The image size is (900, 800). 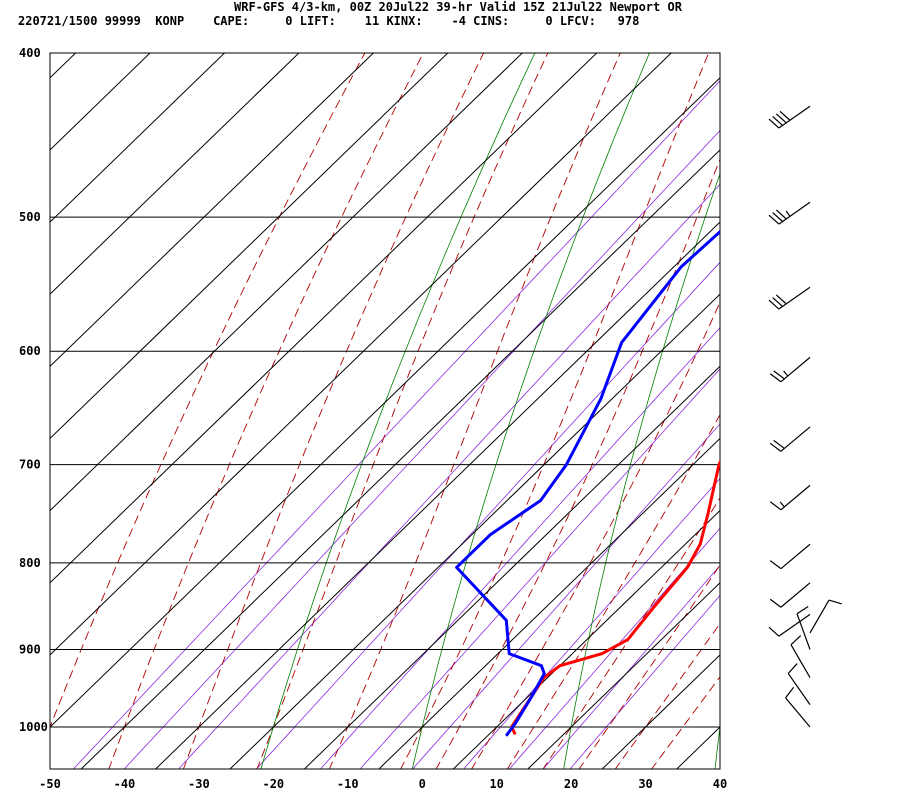 What do you see at coordinates (348, 784) in the screenshot?
I see `temperature-tick-label: -10` at bounding box center [348, 784].